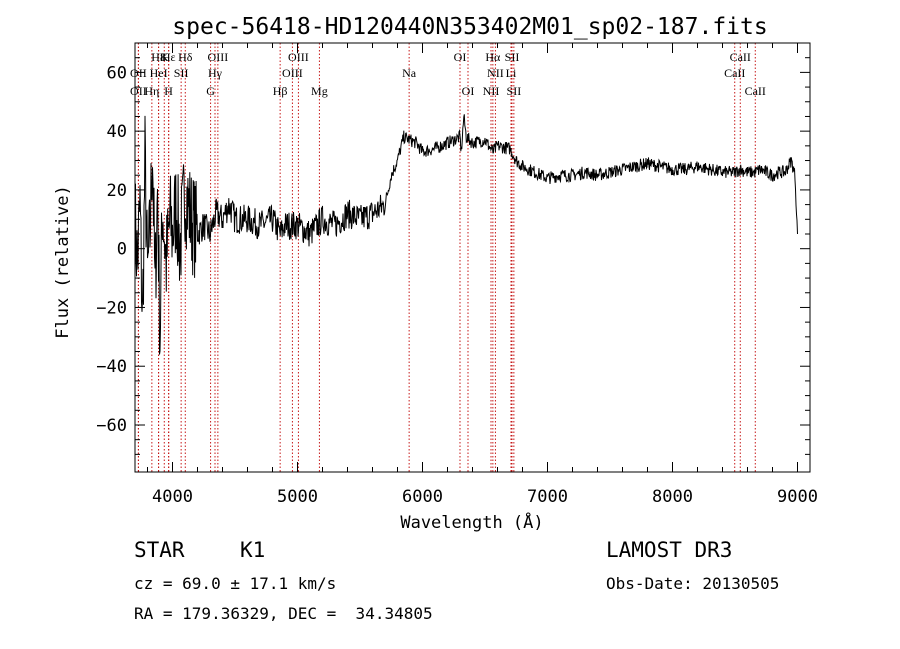  I want to click on y-tick-label: −20, so click(111, 308).